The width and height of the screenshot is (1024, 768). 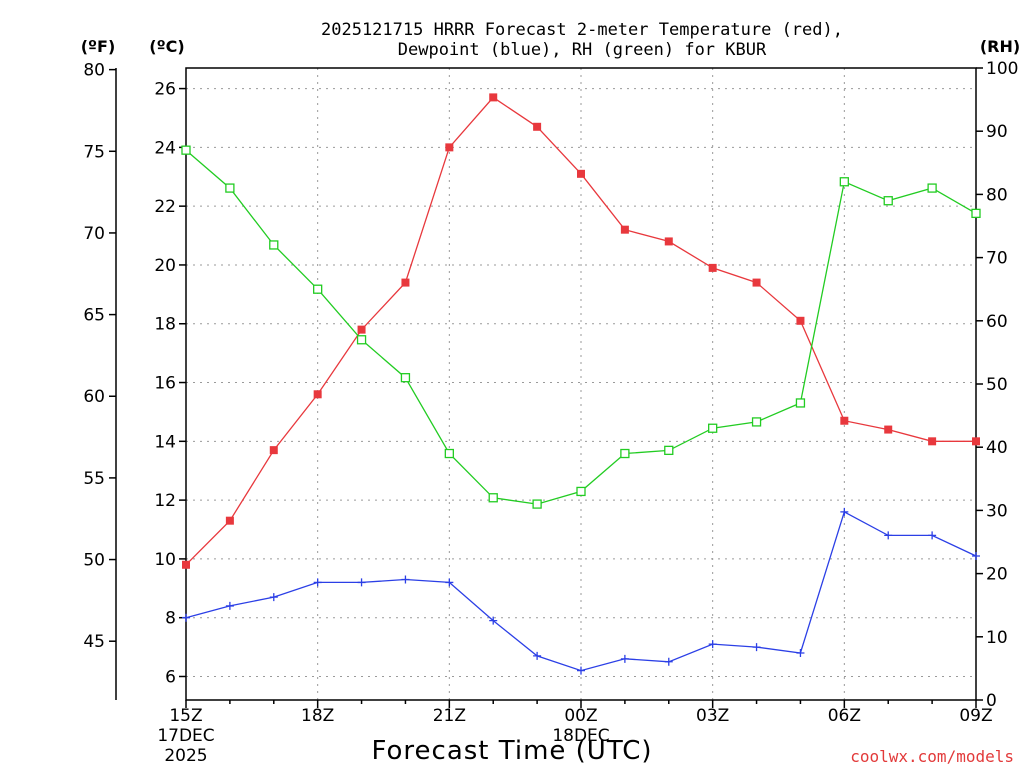 I want to click on rh-tick-label: 20, so click(x=997, y=575).